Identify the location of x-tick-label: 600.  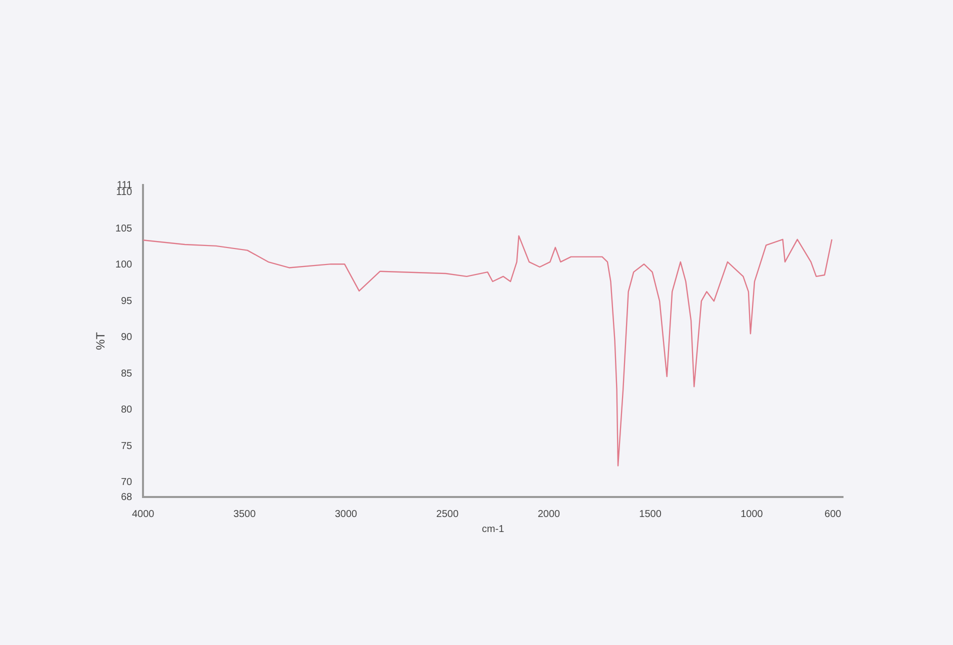
(833, 514).